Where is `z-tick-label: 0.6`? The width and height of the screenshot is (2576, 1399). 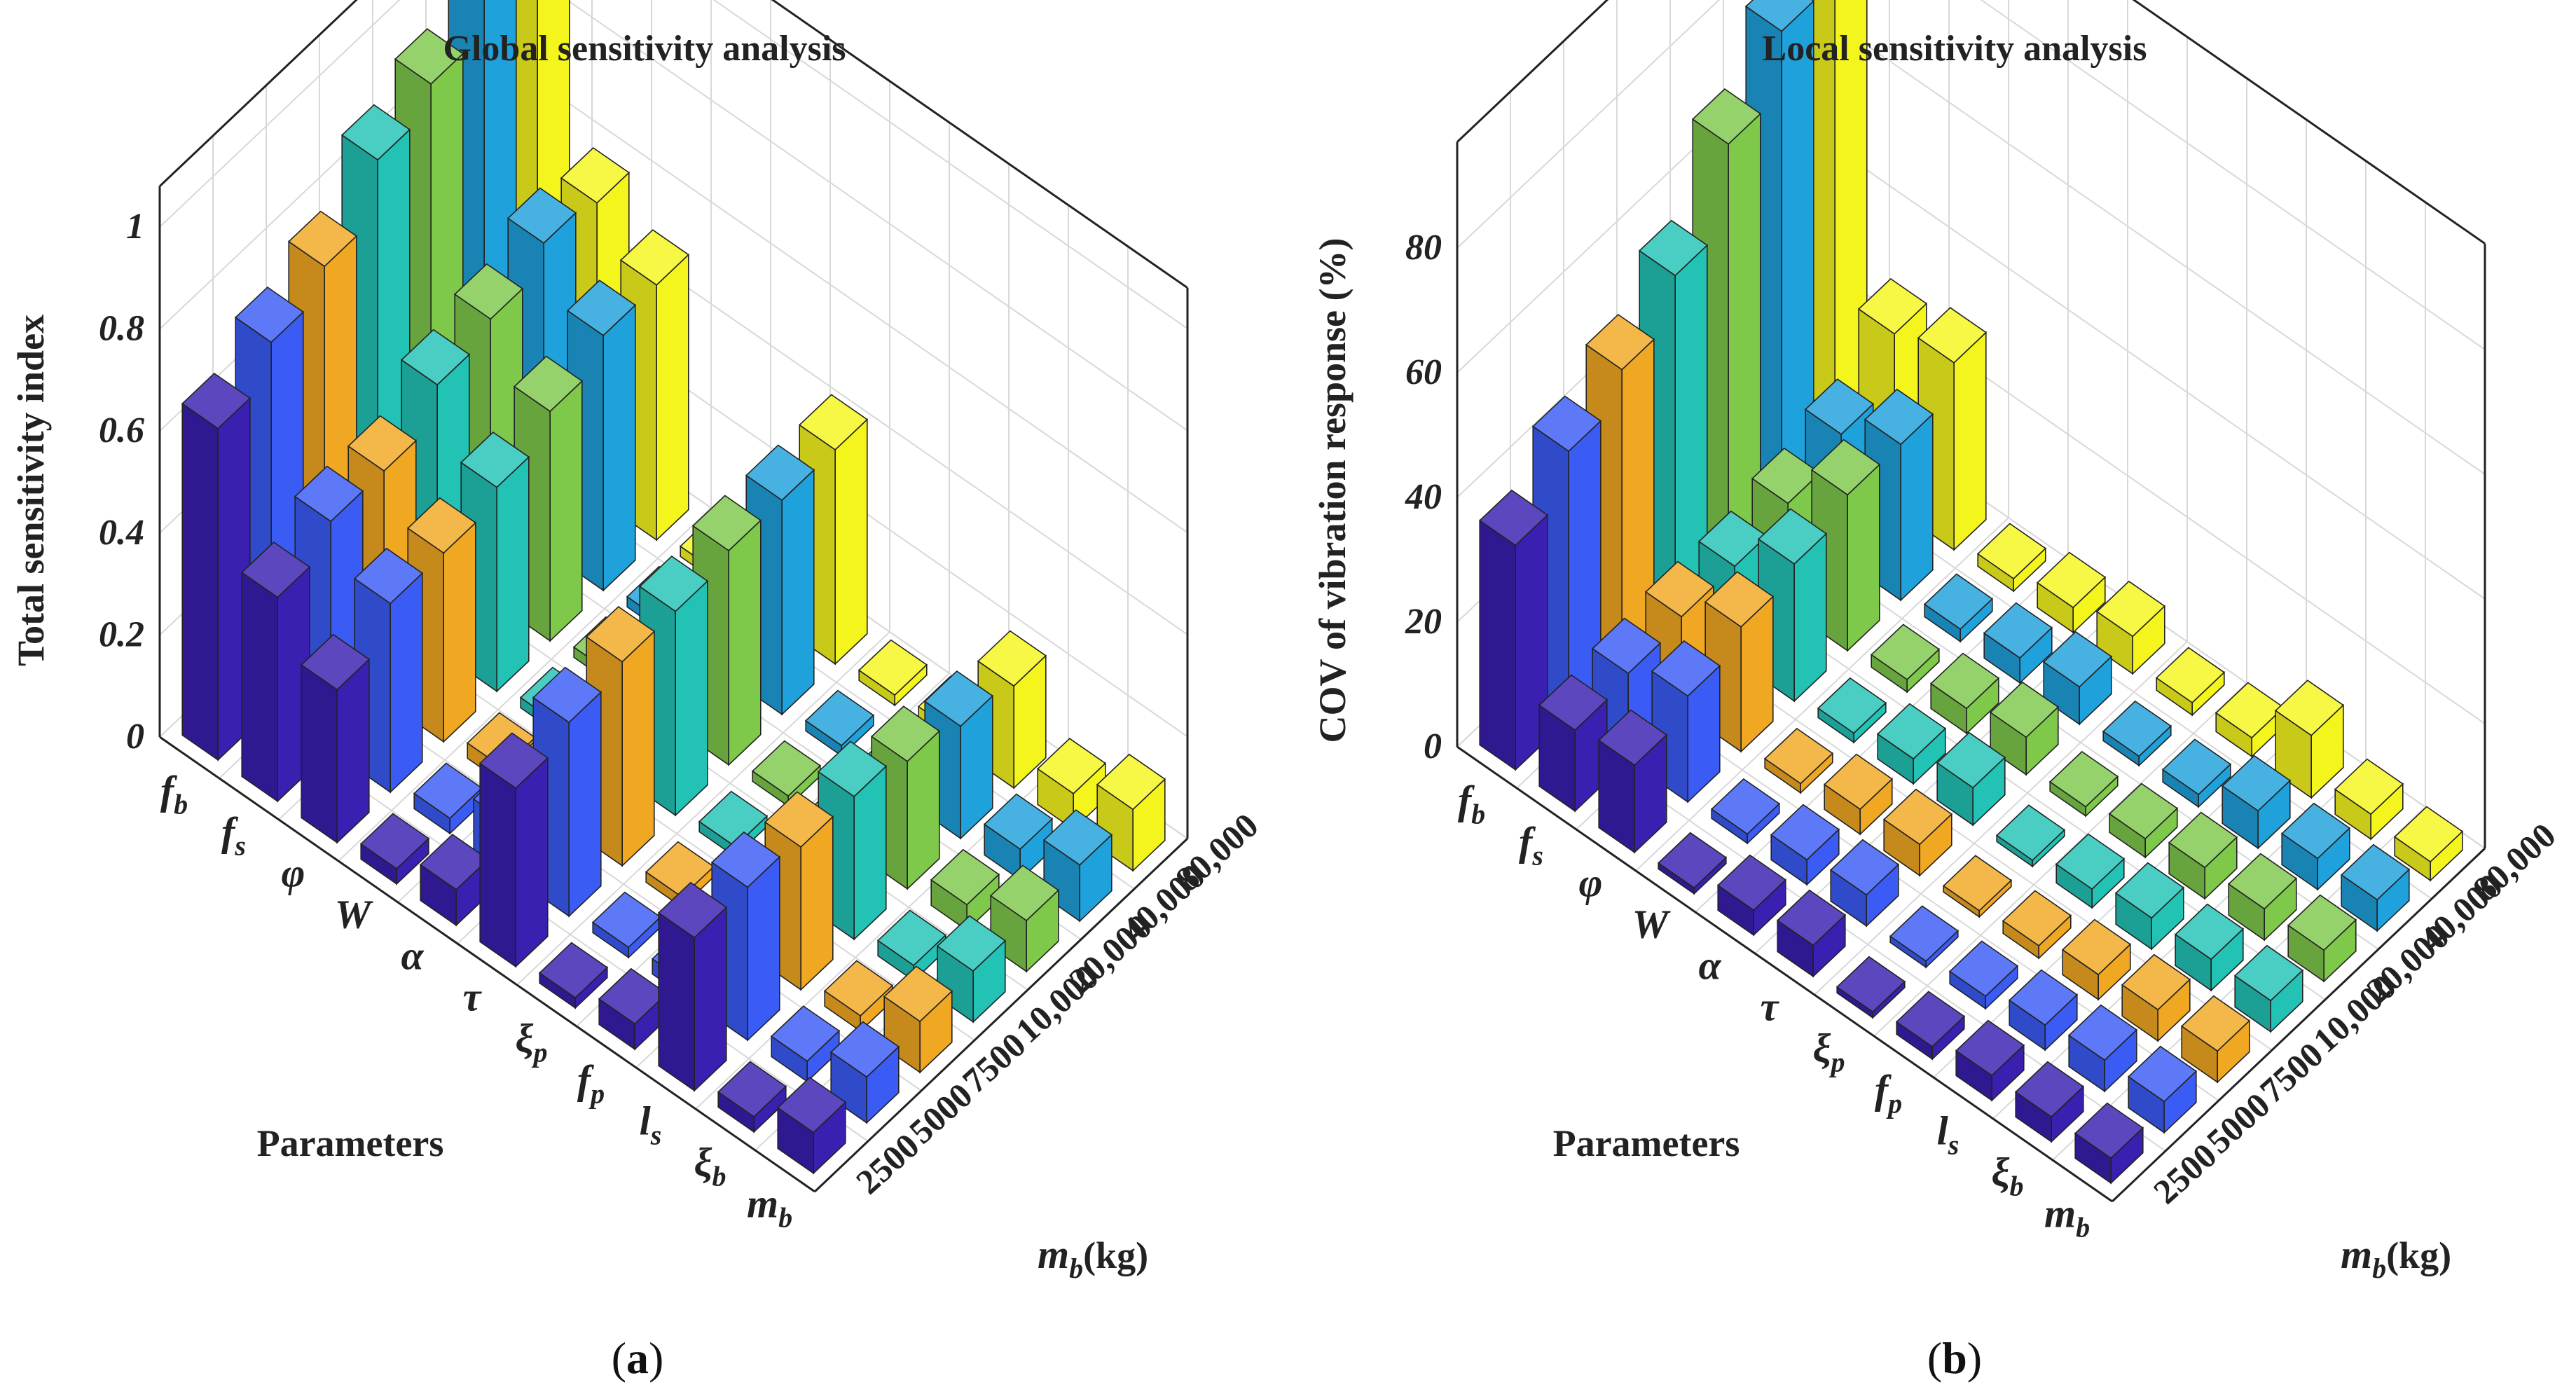
z-tick-label: 0.6 is located at coordinates (121, 431).